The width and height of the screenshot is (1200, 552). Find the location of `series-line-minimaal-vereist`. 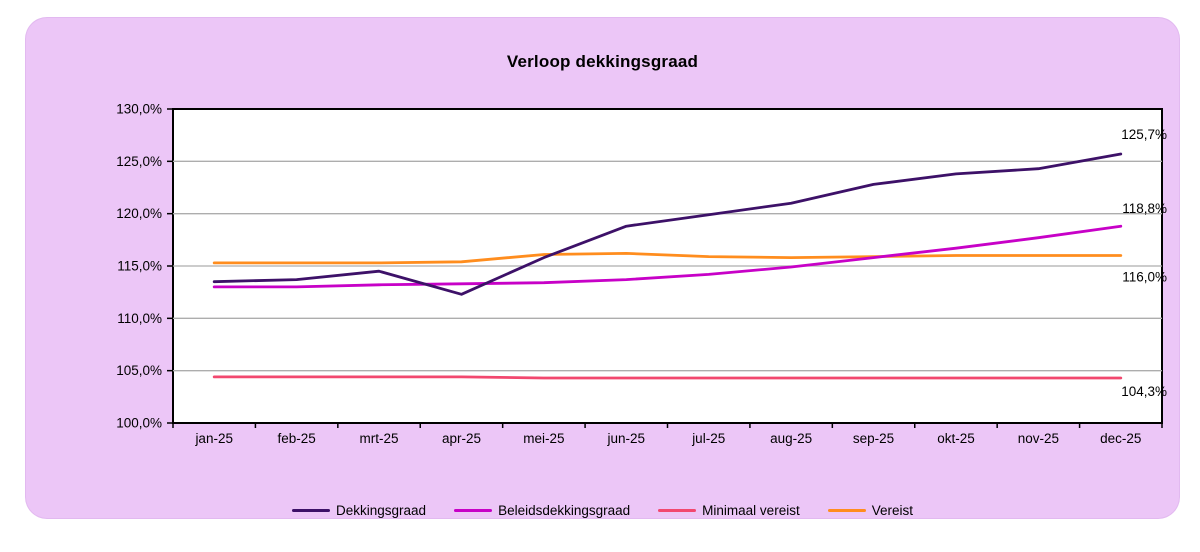

series-line-minimaal-vereist is located at coordinates (667, 377).